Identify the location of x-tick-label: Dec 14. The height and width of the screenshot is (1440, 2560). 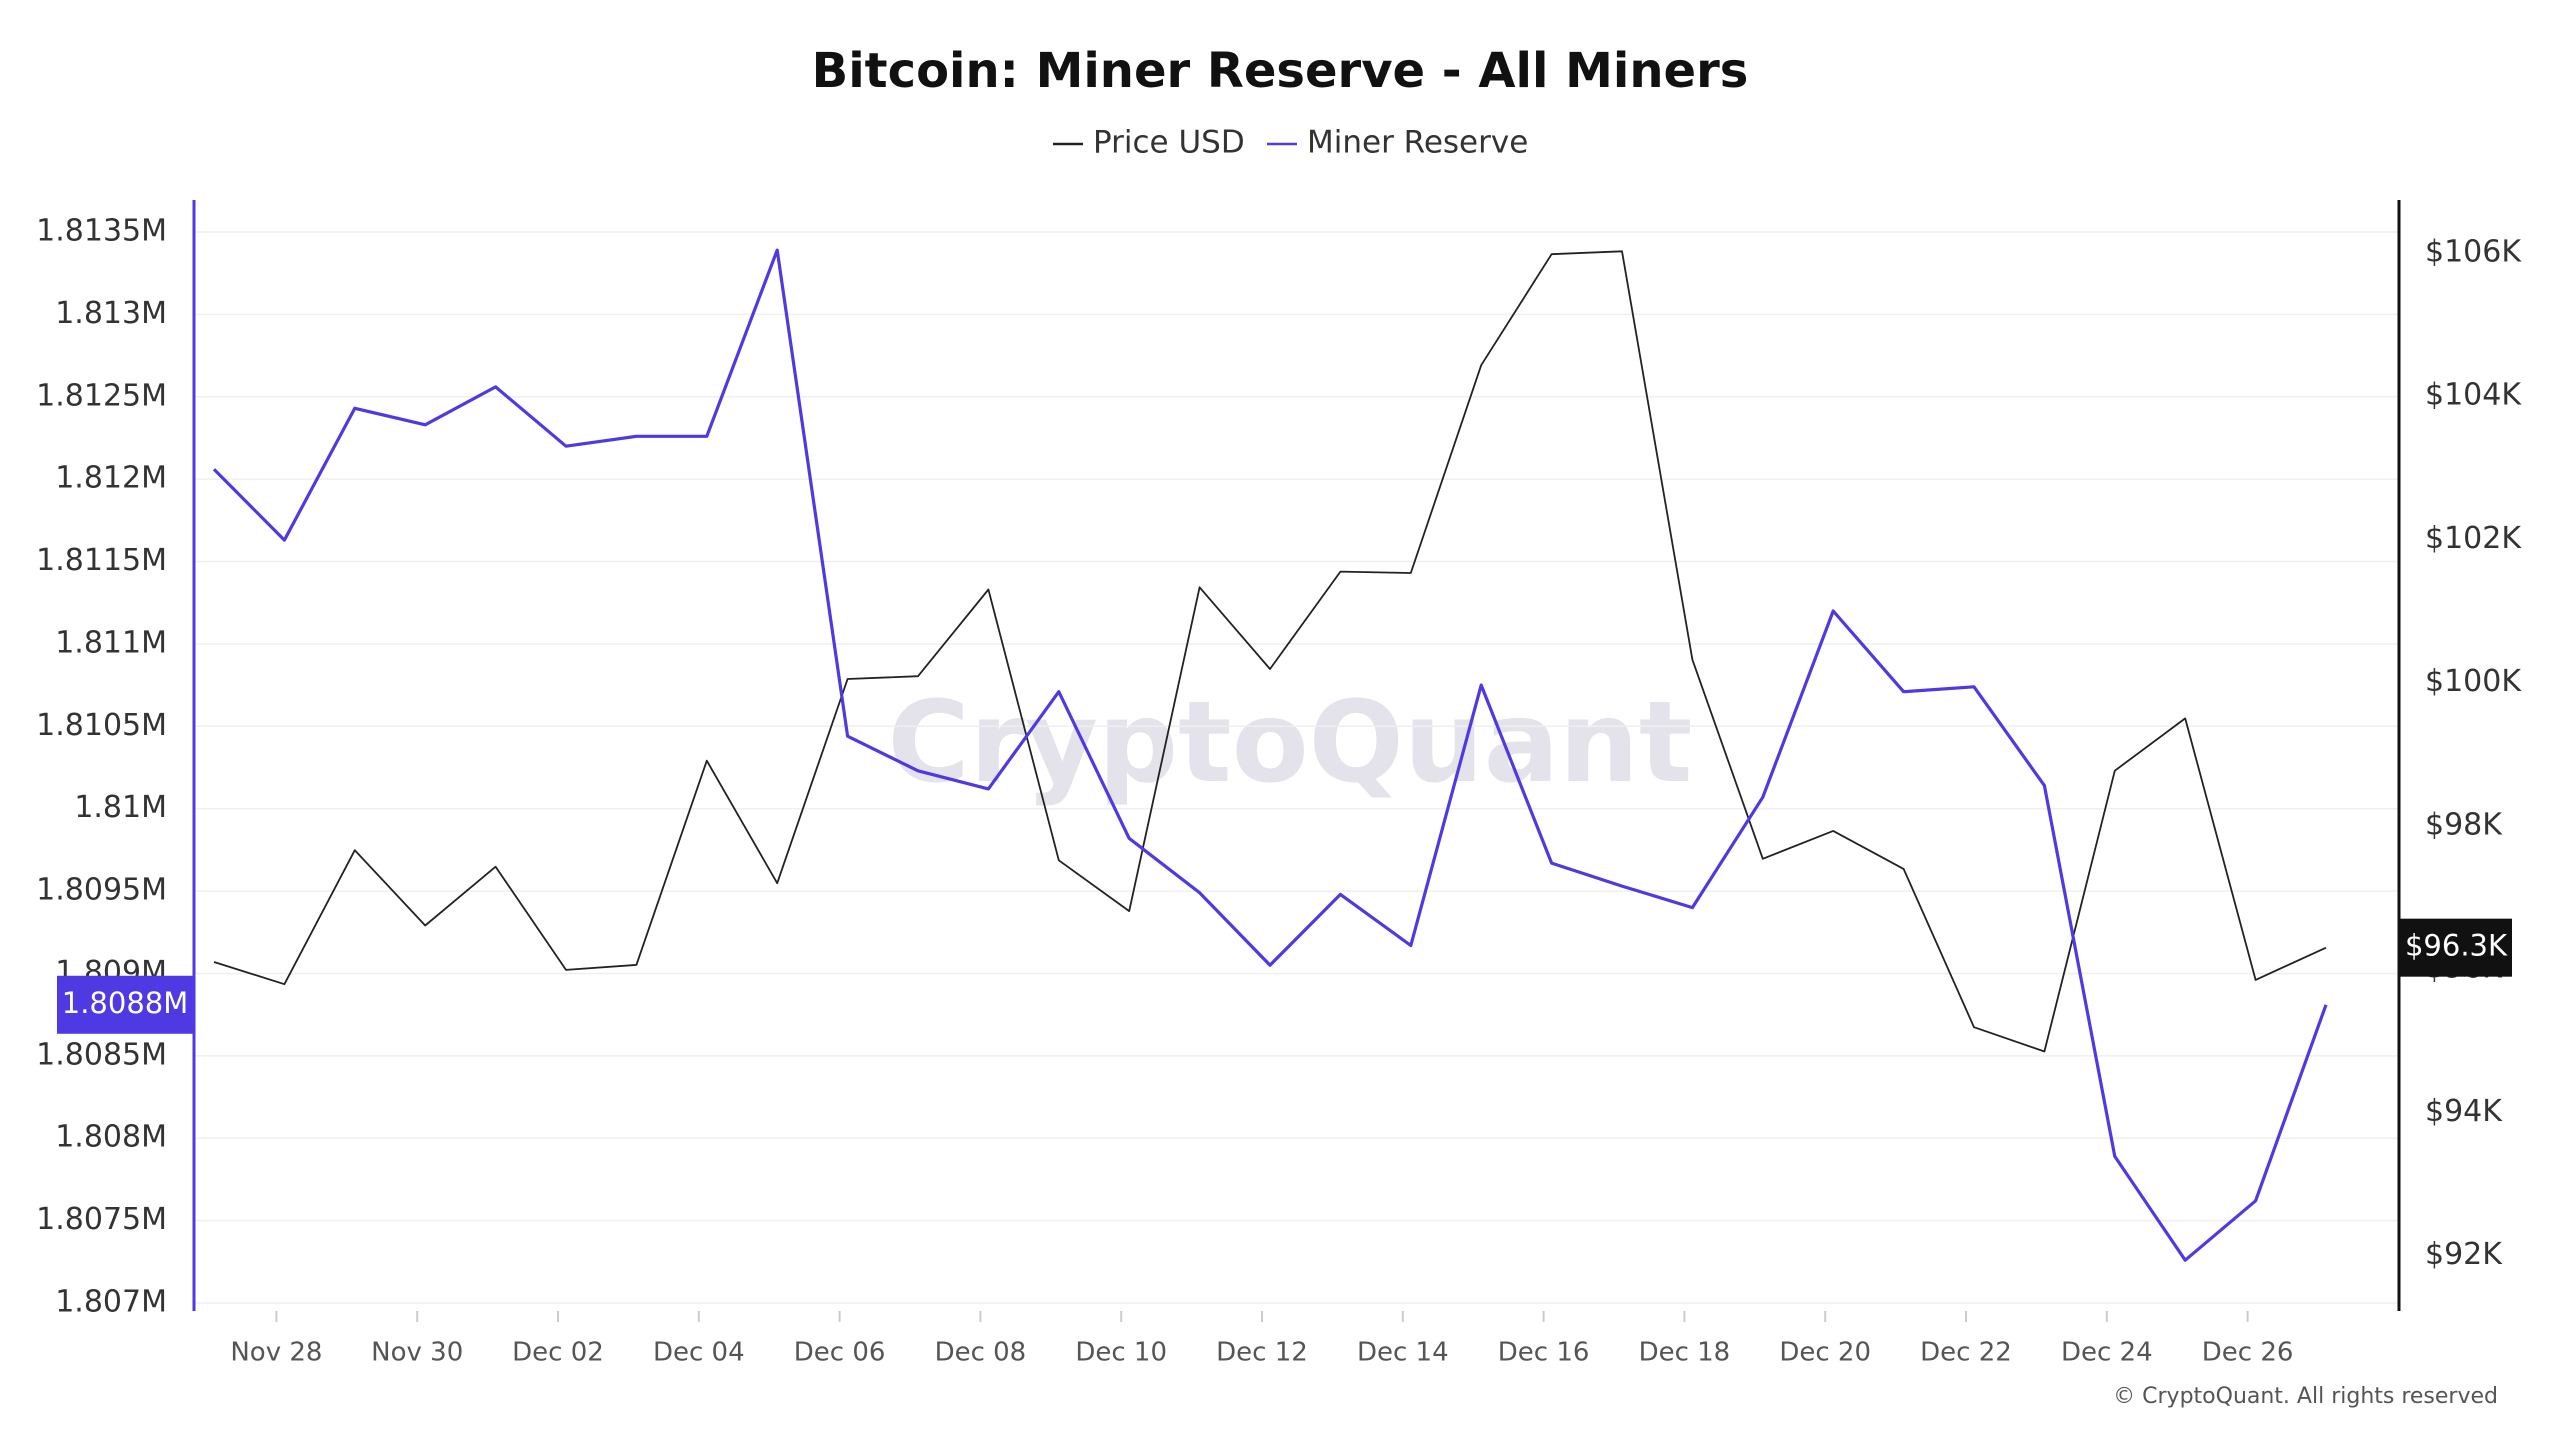
(1403, 1353).